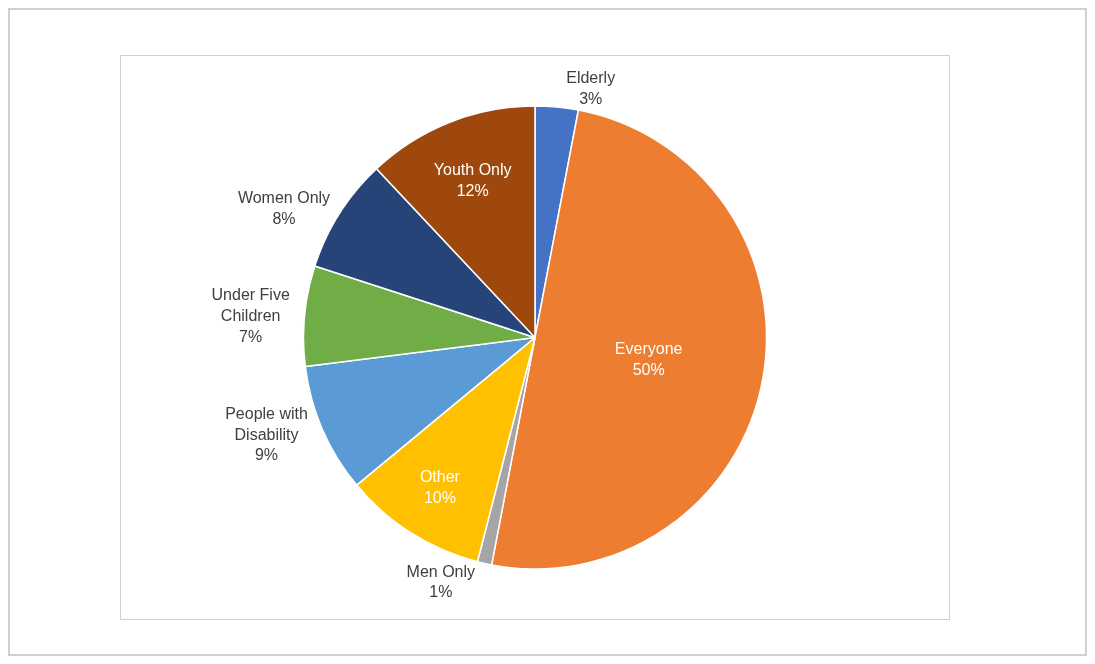  What do you see at coordinates (250, 305) in the screenshot?
I see `slice-label: Under Five Children` at bounding box center [250, 305].